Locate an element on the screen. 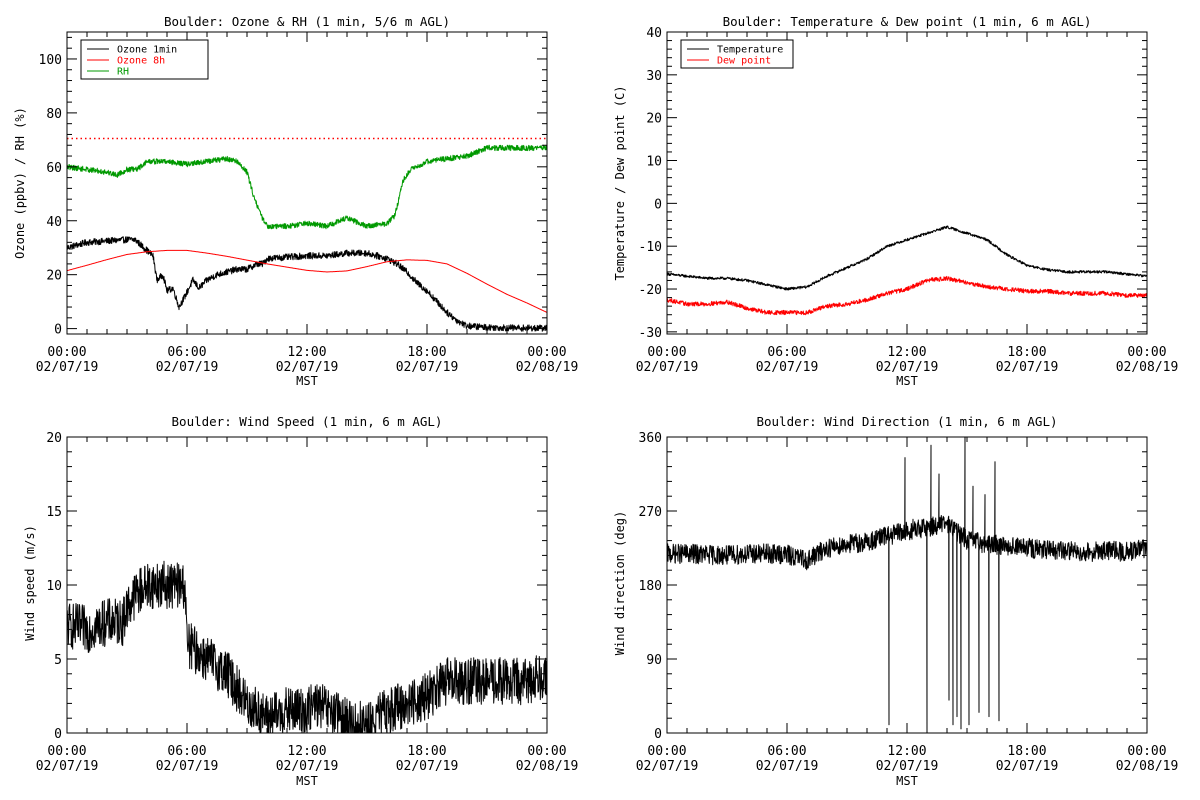 Image resolution: width=1200 pixels, height=800 pixels. y-axis-label: Ozone (ppbv) / RH (%) is located at coordinates (20, 183).